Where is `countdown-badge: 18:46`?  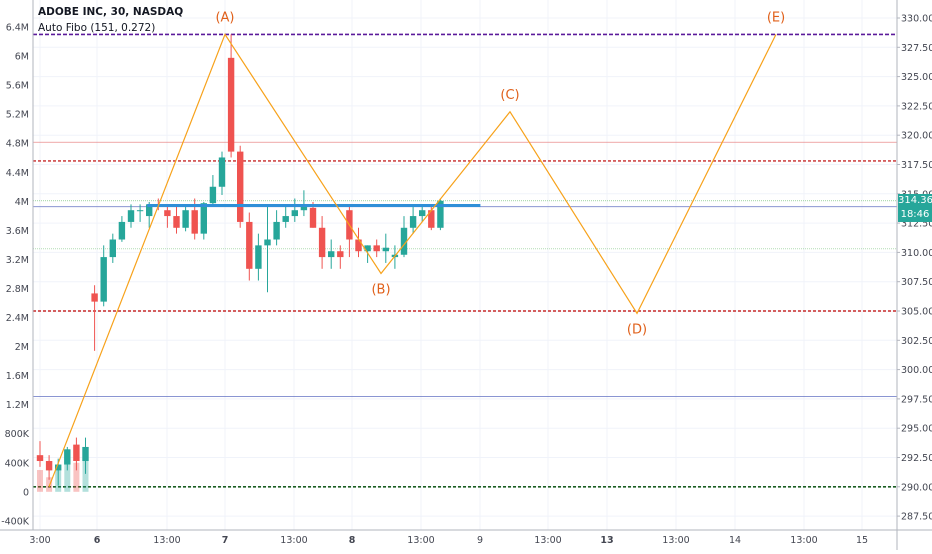 countdown-badge: 18:46 is located at coordinates (915, 215).